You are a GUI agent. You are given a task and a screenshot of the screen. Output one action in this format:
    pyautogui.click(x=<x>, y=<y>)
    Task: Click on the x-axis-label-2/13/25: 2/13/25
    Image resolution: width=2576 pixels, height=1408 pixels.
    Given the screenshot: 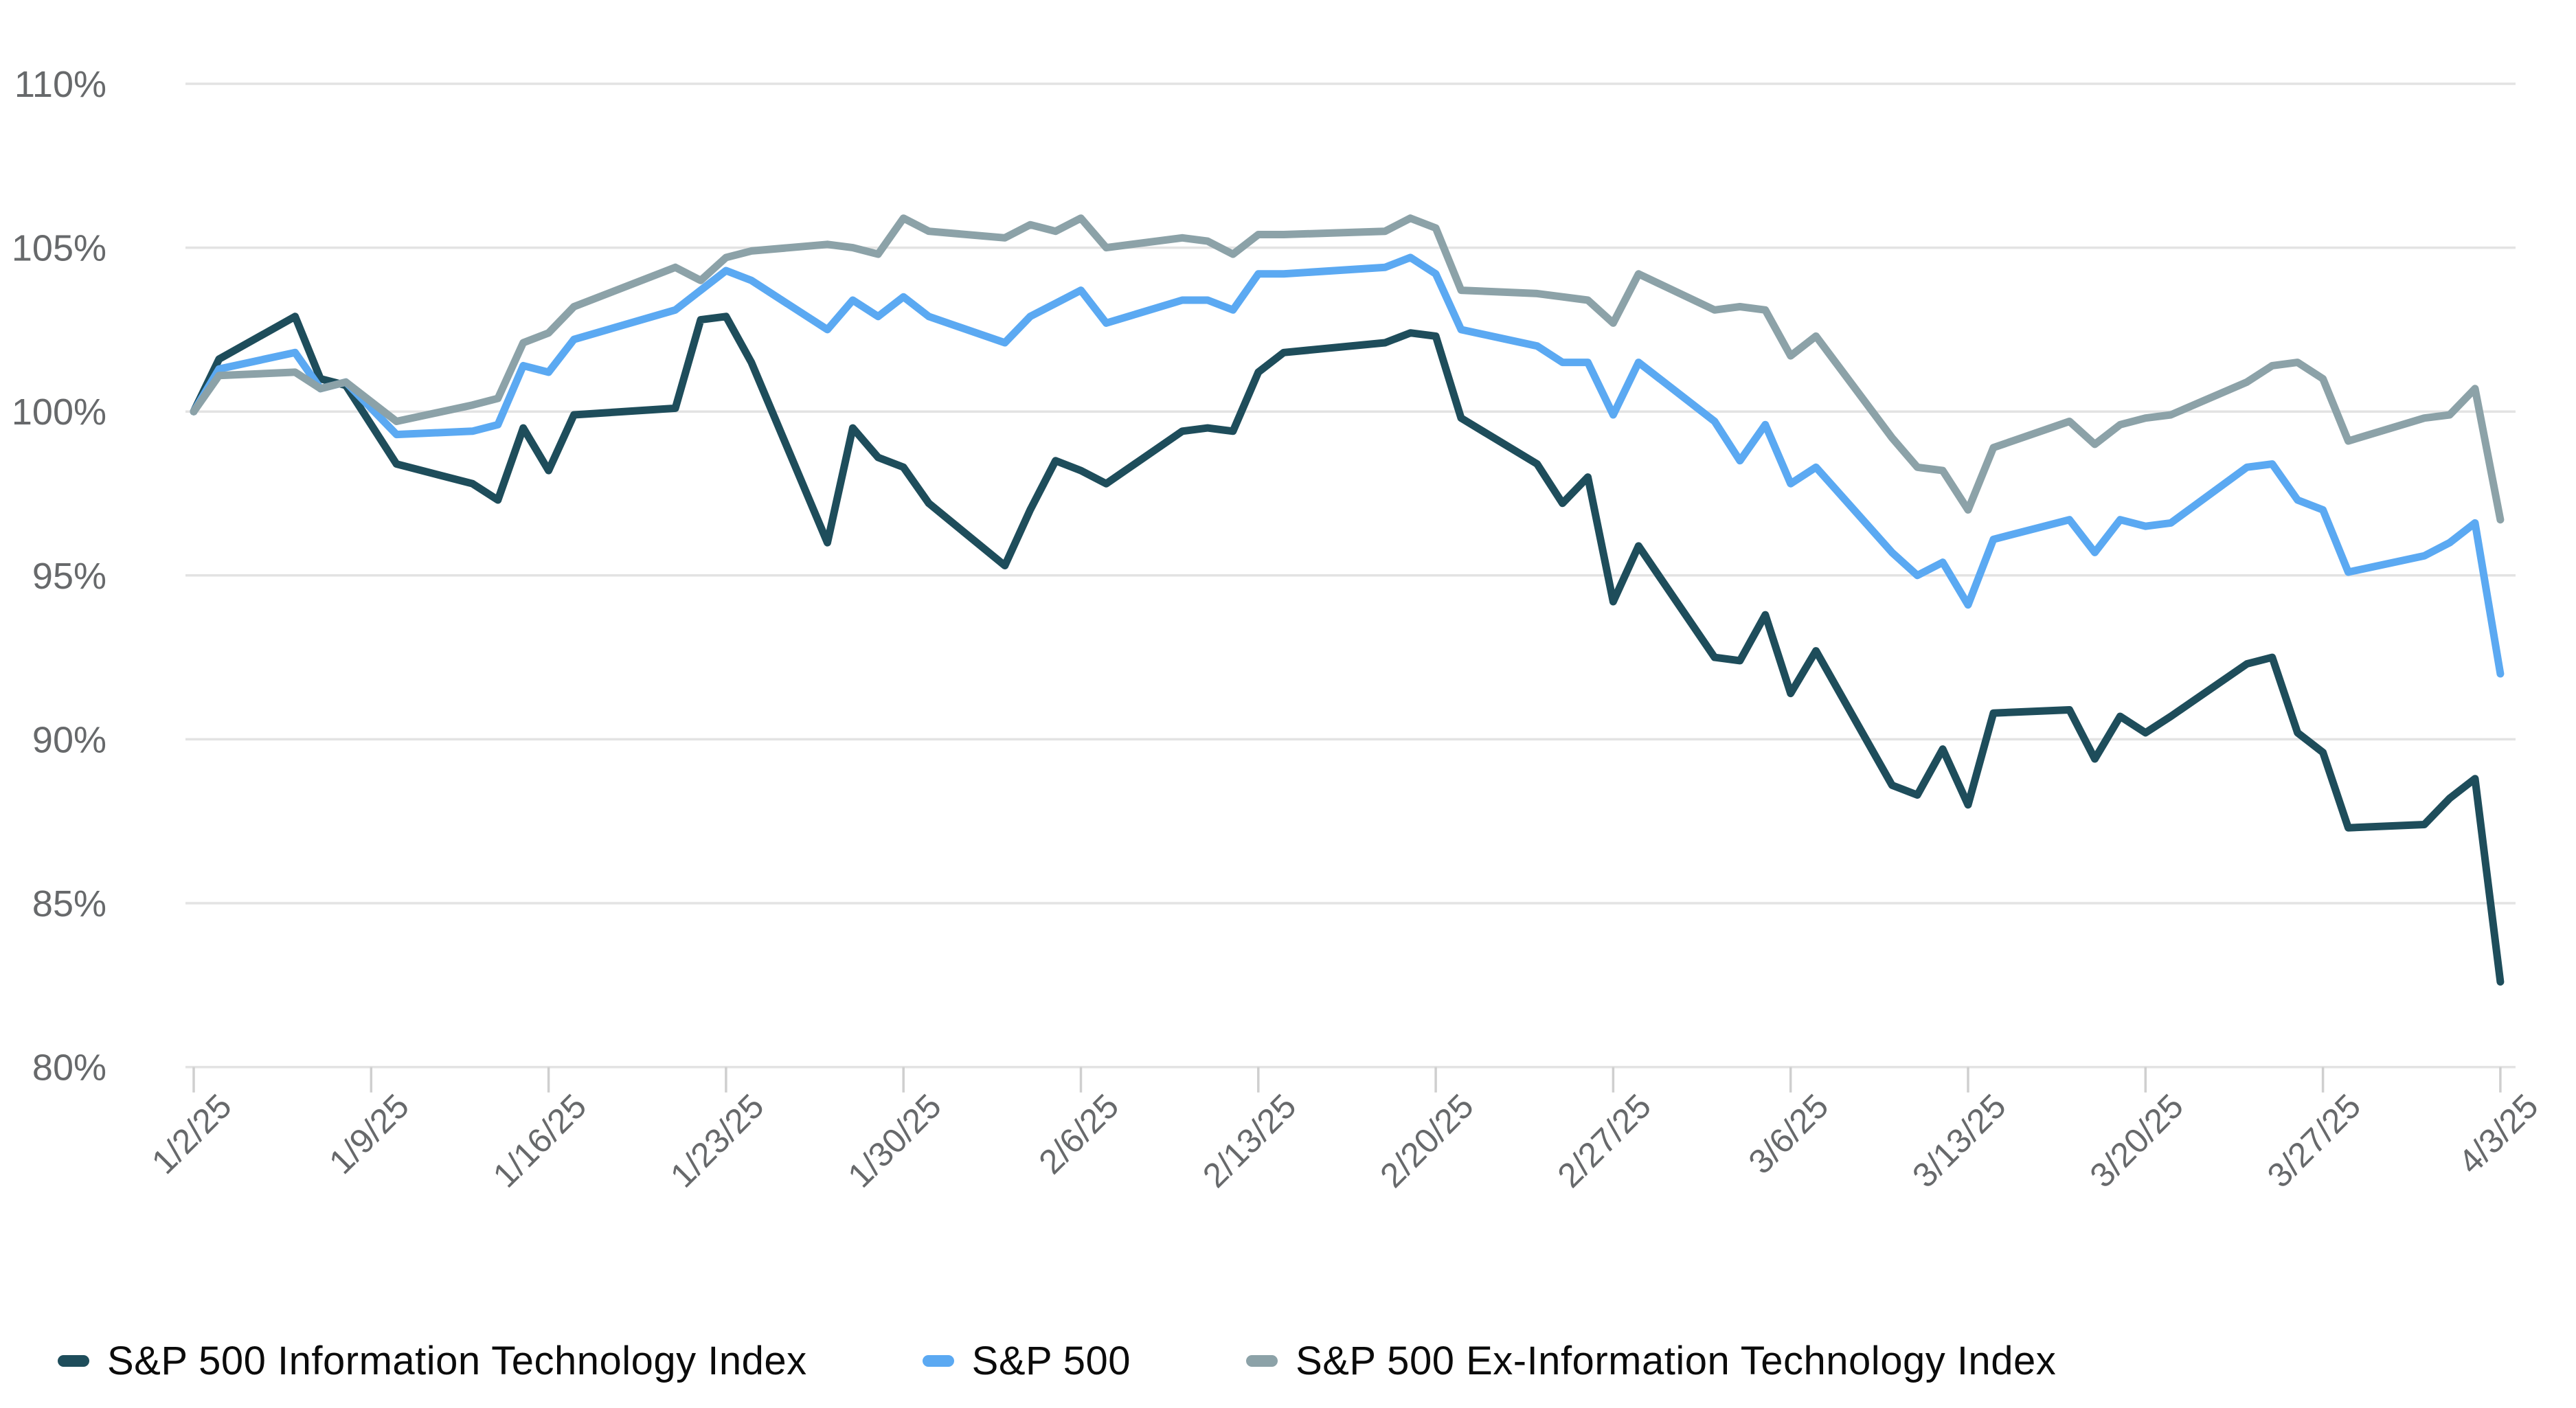 What is the action you would take?
    pyautogui.click(x=1249, y=1141)
    